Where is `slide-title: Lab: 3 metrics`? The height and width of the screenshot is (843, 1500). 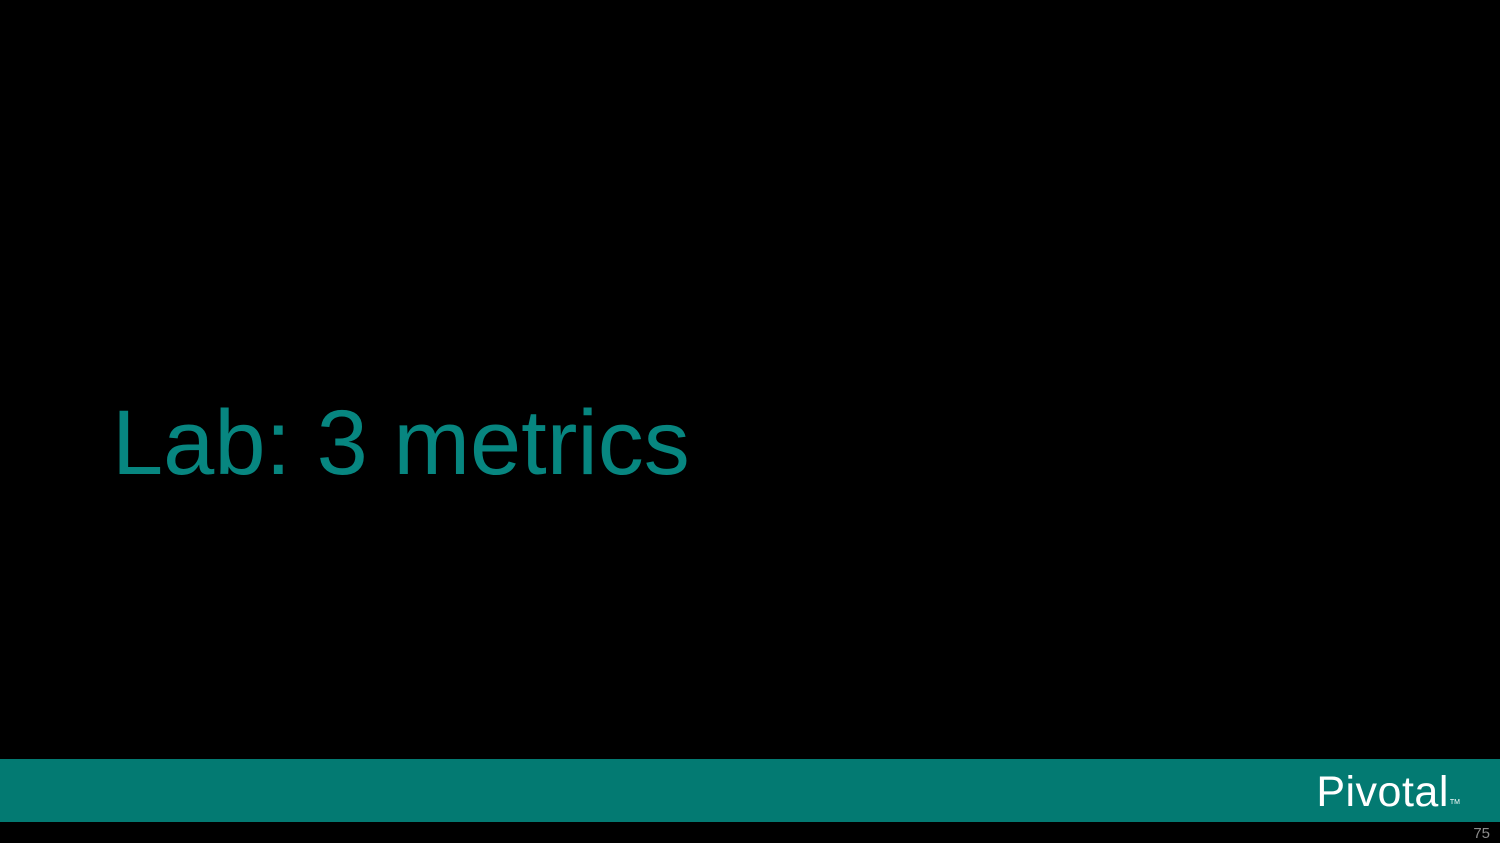 slide-title: Lab: 3 metrics is located at coordinates (401, 443).